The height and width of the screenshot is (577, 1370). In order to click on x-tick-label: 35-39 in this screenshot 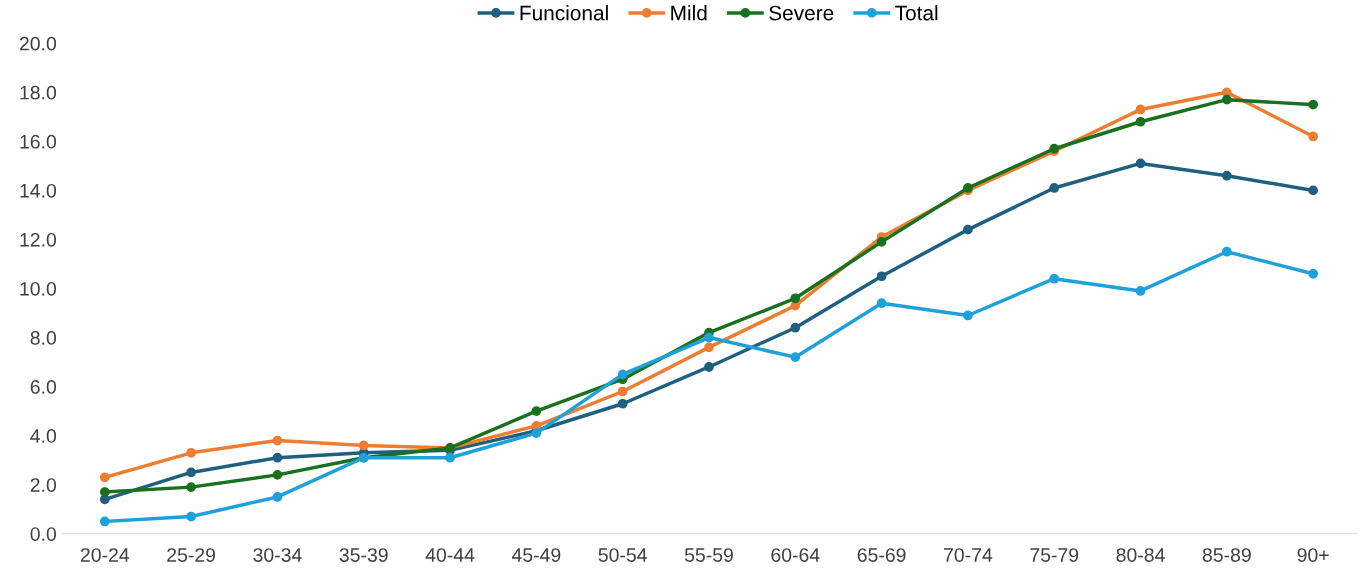, I will do `click(363, 555)`.